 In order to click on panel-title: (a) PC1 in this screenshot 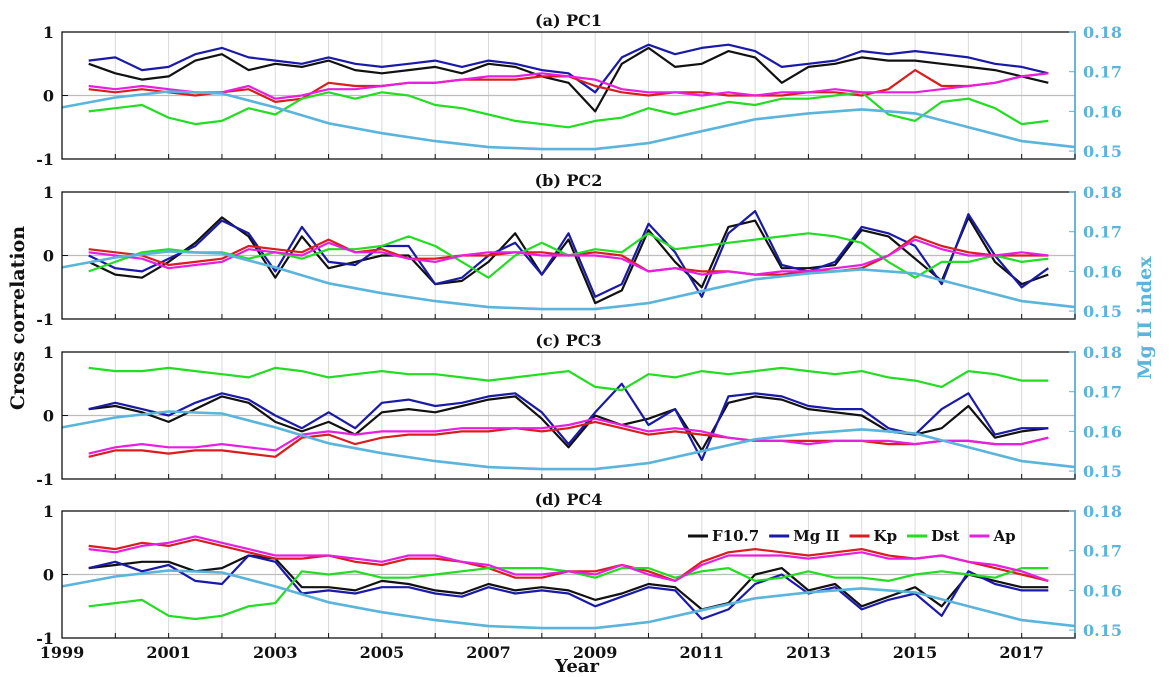, I will do `click(568, 20)`.